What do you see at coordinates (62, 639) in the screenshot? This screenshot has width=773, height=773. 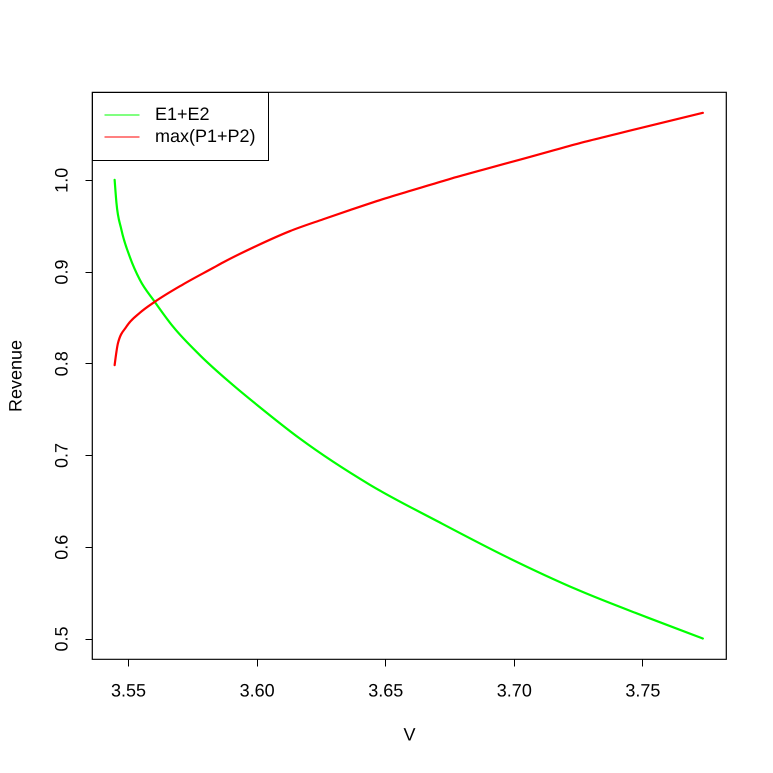 I see `y-tick-label: 0.5` at bounding box center [62, 639].